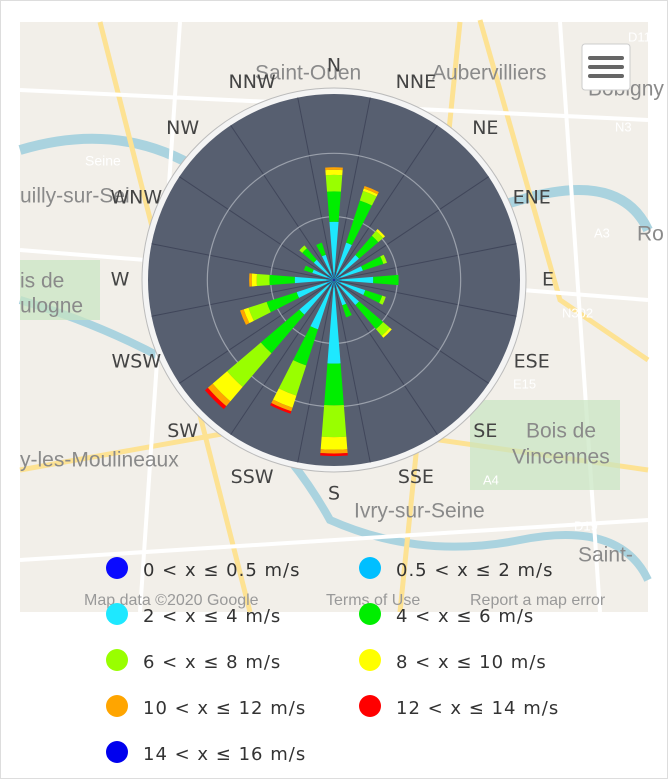 The image size is (668, 779). What do you see at coordinates (221, 570) in the screenshot?
I see `legend-label: 0 < x ≤ 0.5 m/s` at bounding box center [221, 570].